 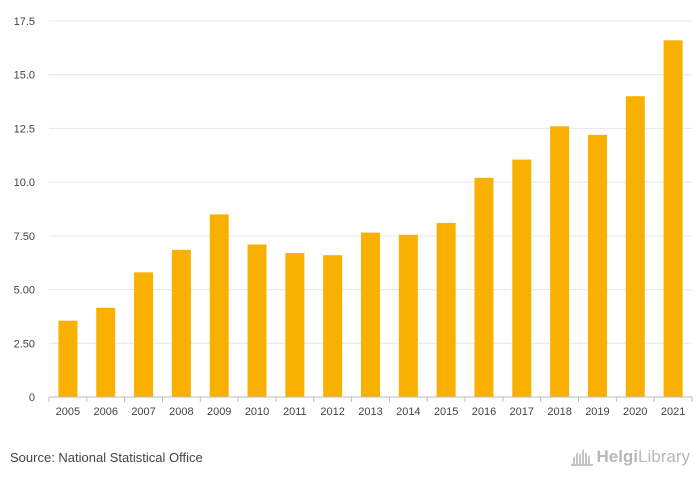 What do you see at coordinates (143, 412) in the screenshot?
I see `x-tick-label: 2007` at bounding box center [143, 412].